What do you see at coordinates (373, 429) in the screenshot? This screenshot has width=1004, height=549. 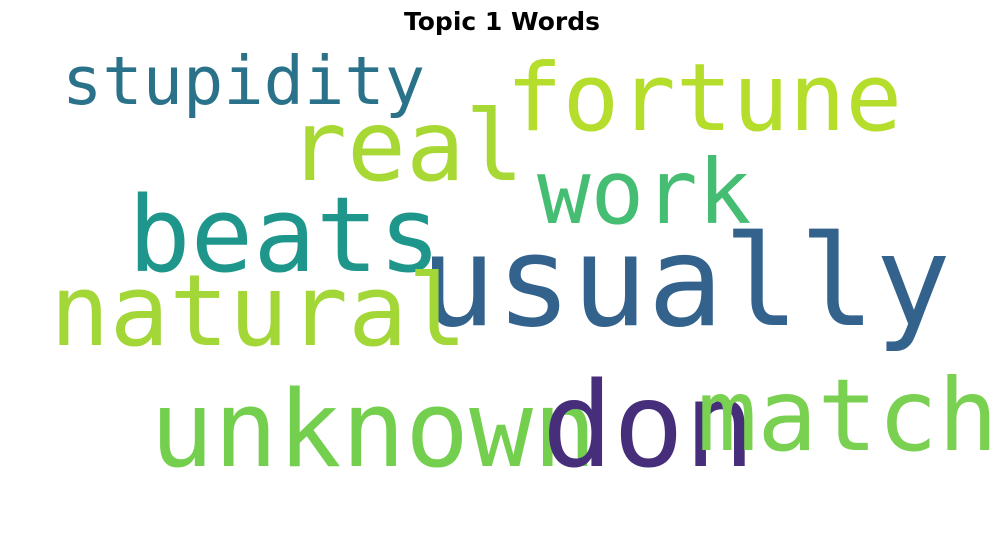 I see `word-unknown: unknown` at bounding box center [373, 429].